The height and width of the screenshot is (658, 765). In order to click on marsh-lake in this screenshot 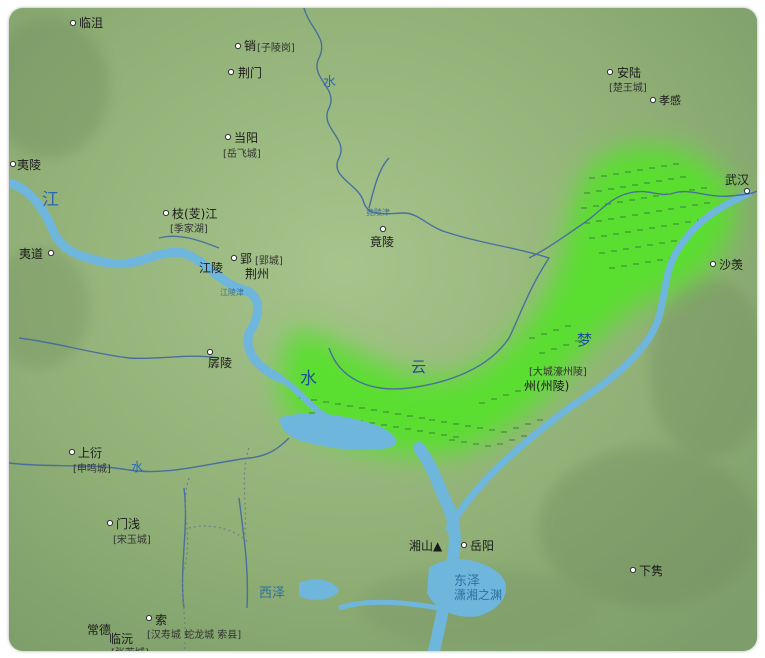, I will do `click(338, 432)`.